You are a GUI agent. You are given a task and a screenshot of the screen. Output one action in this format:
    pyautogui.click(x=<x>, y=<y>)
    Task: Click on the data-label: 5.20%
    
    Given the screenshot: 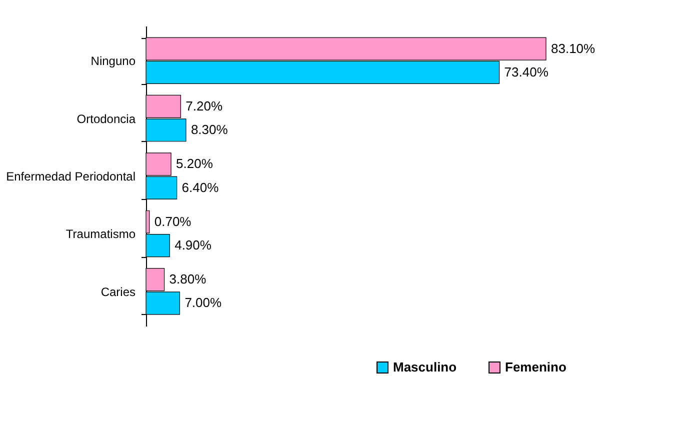 What is the action you would take?
    pyautogui.click(x=195, y=164)
    